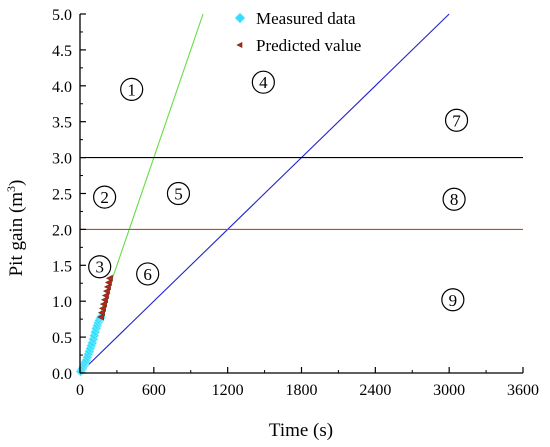 This screenshot has width=550, height=447. What do you see at coordinates (11, 189) in the screenshot?
I see `y-axis-title-sup: 3` at bounding box center [11, 189].